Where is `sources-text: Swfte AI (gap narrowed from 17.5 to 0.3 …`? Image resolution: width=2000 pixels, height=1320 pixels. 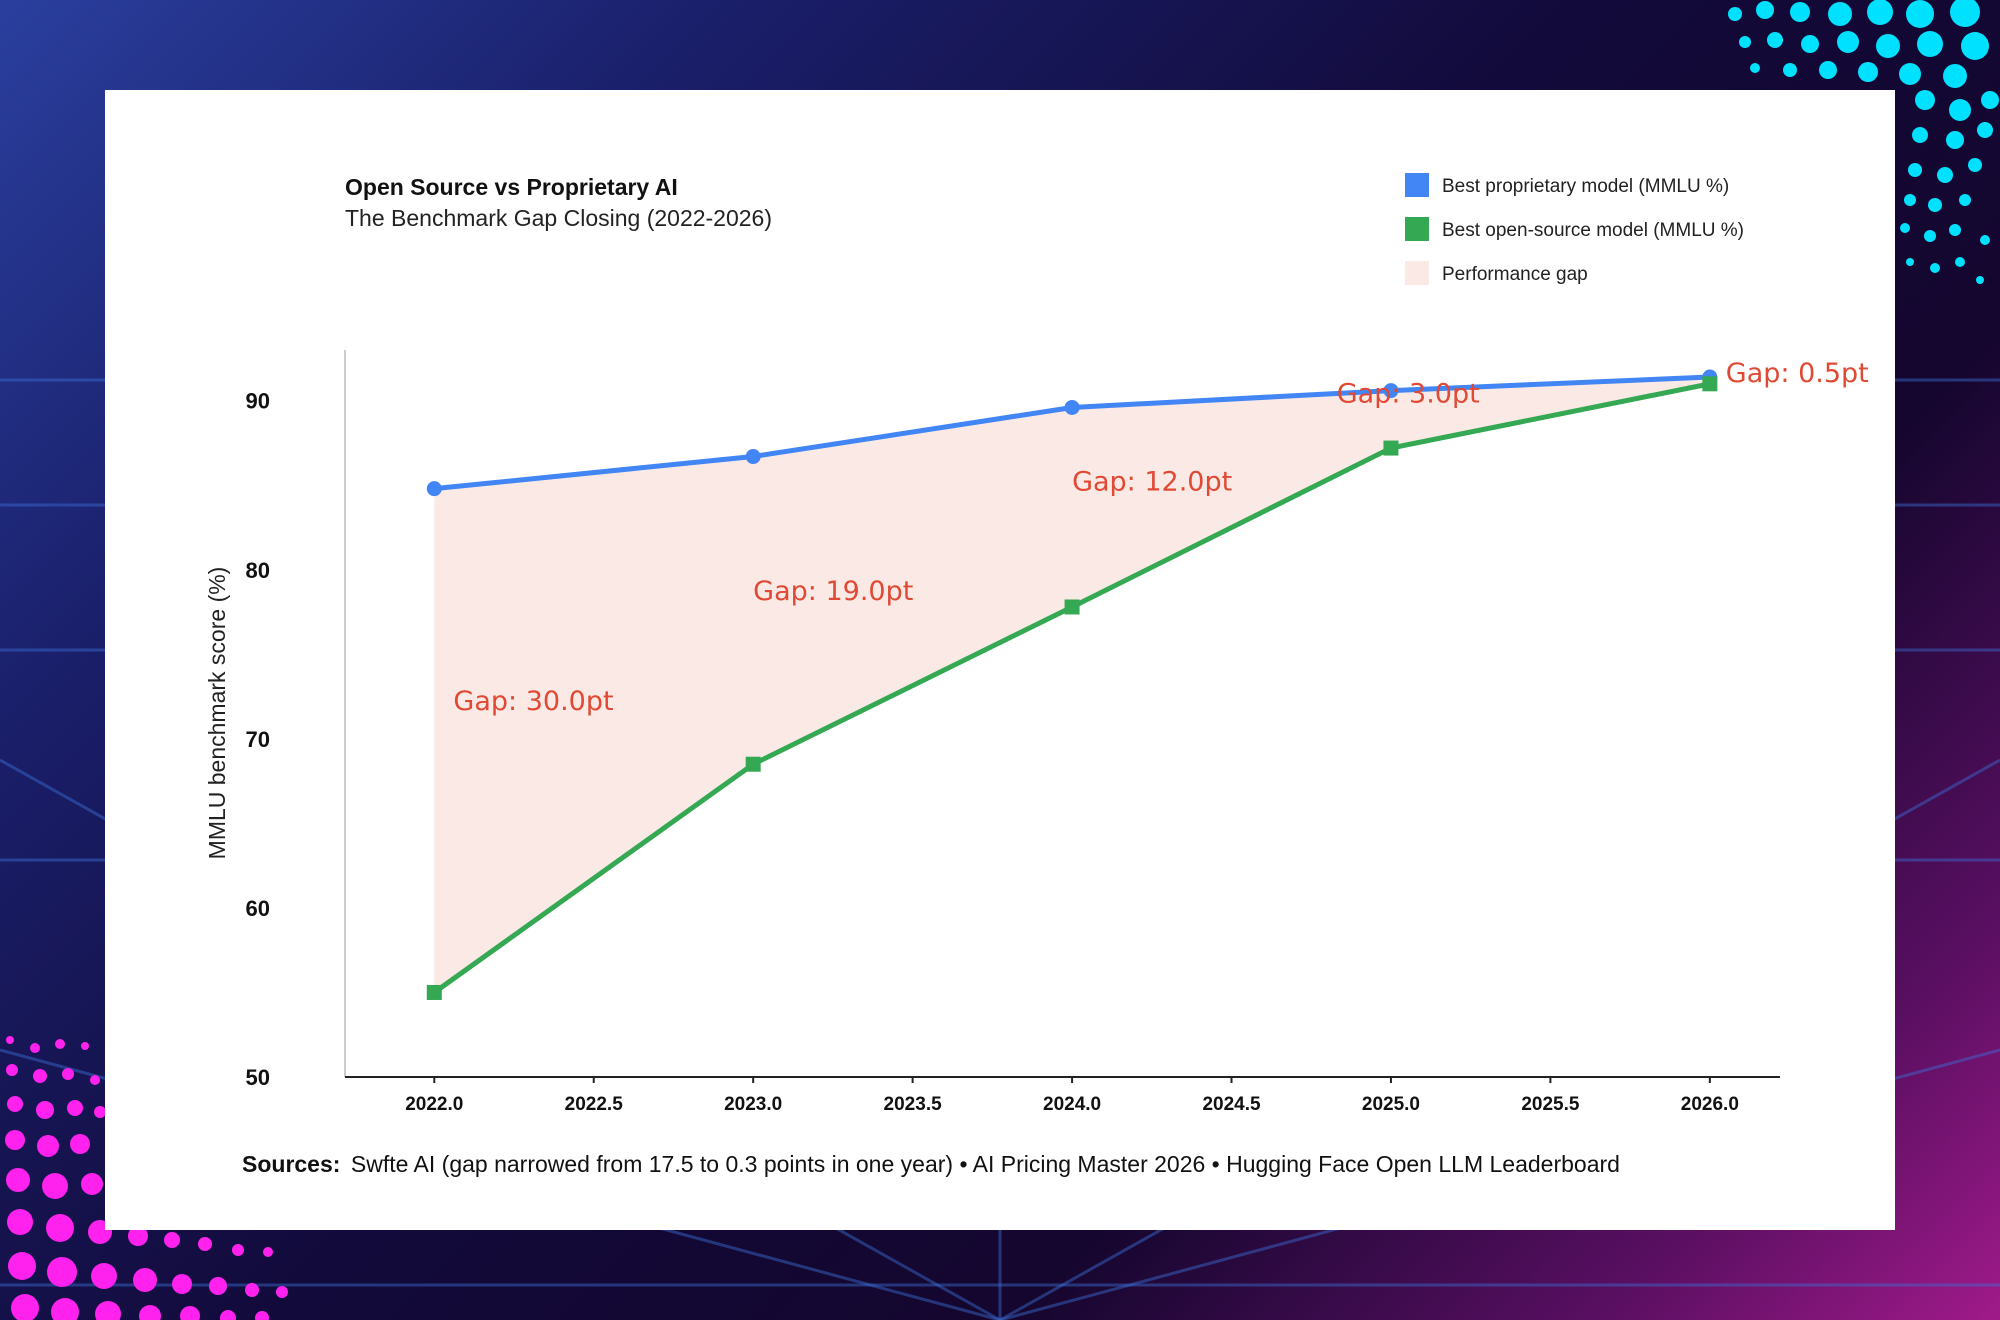
sources-text: Swfte AI (gap narrowed from 17.5 to 0.3 … is located at coordinates (985, 1164).